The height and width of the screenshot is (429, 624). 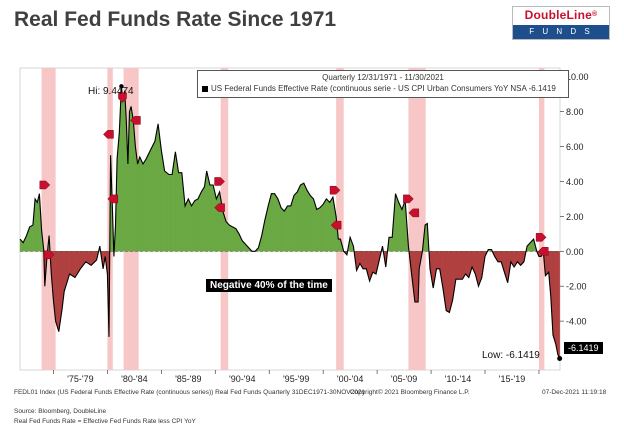 What do you see at coordinates (561, 23) in the screenshot?
I see `doubleline-logo: DoubleLine® F U N D S` at bounding box center [561, 23].